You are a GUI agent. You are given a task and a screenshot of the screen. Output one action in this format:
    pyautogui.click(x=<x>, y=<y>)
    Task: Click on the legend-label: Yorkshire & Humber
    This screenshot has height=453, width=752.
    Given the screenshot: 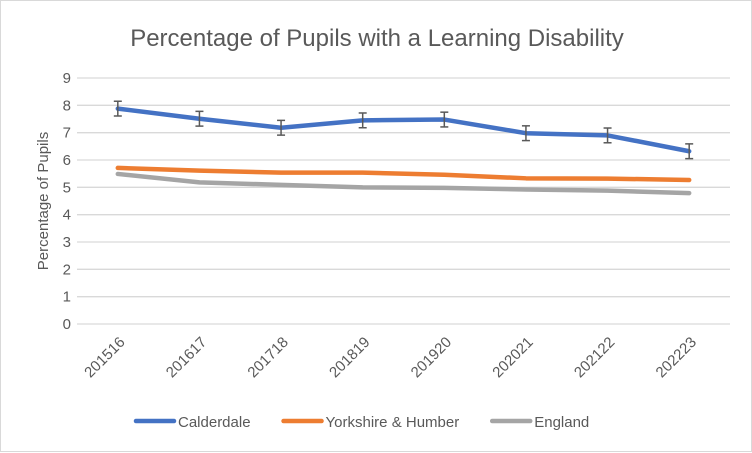 What is the action you would take?
    pyautogui.click(x=393, y=422)
    